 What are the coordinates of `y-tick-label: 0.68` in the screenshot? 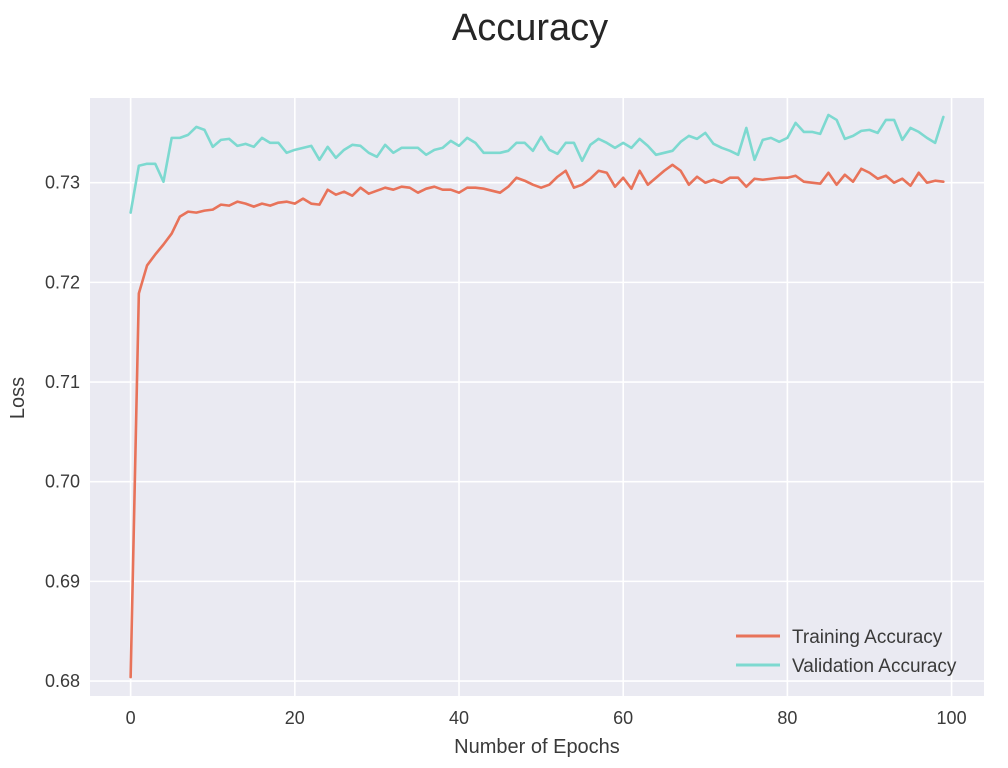 It's located at (62, 681).